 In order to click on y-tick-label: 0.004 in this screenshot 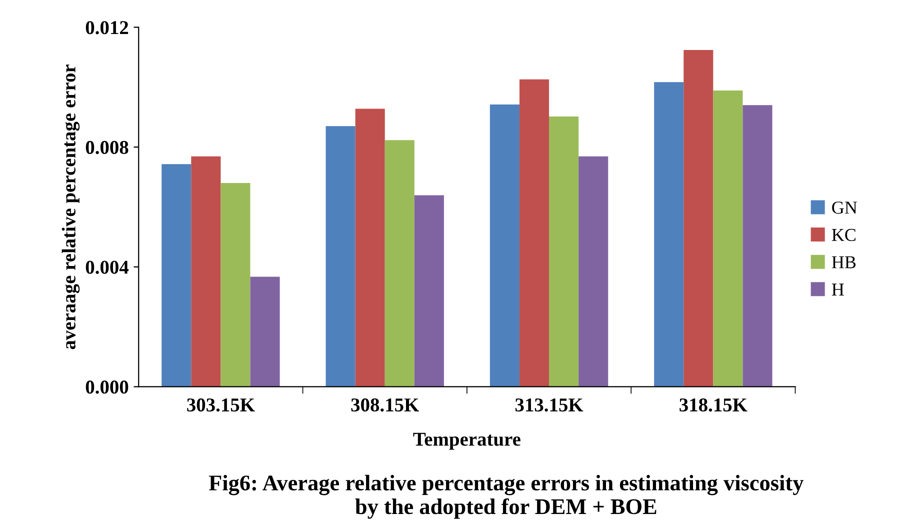, I will do `click(107, 267)`.